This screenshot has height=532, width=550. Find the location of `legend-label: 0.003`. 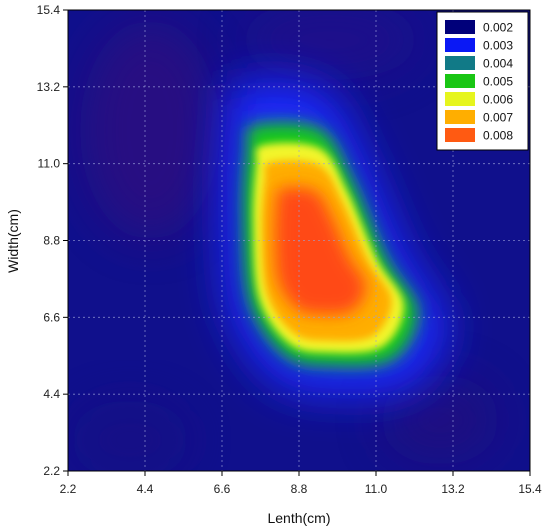

legend-label: 0.003 is located at coordinates (498, 46).